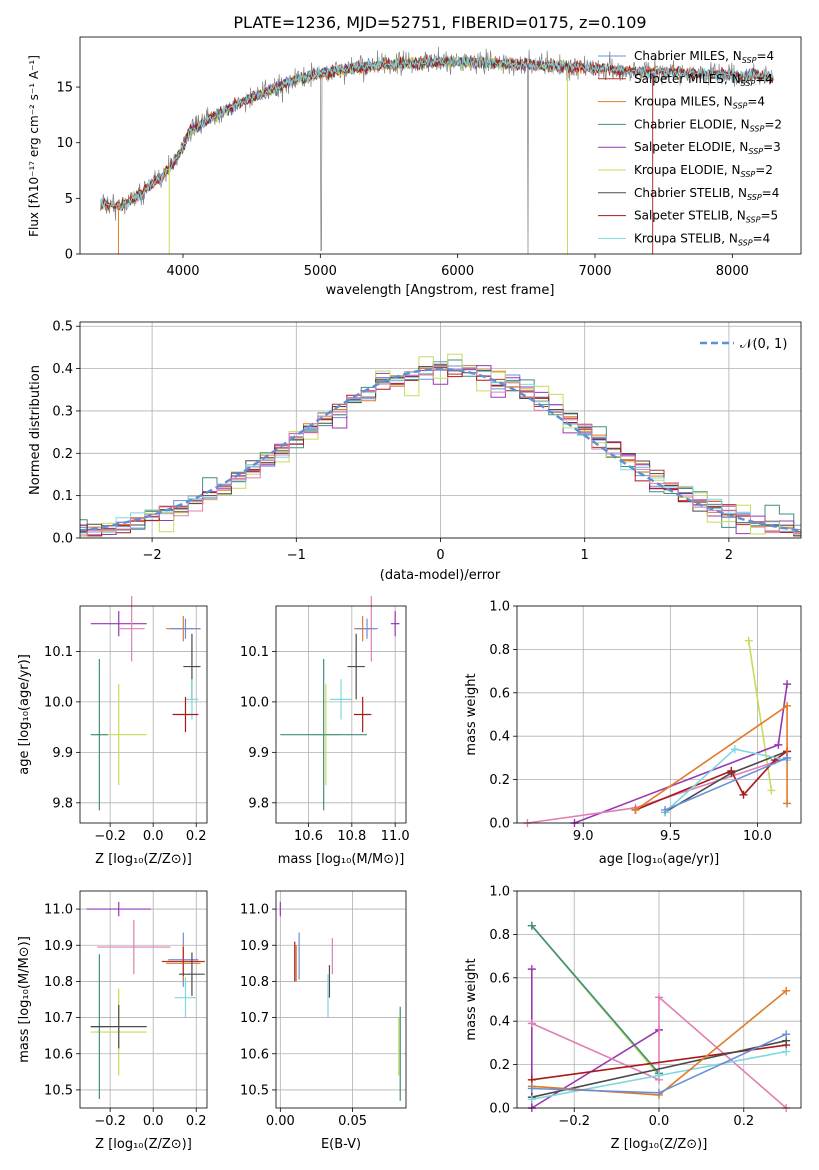 The height and width of the screenshot is (1170, 819). What do you see at coordinates (687, 170) in the screenshot?
I see `legend-label-main: Kroupa ELODIE, N` at bounding box center [687, 170].